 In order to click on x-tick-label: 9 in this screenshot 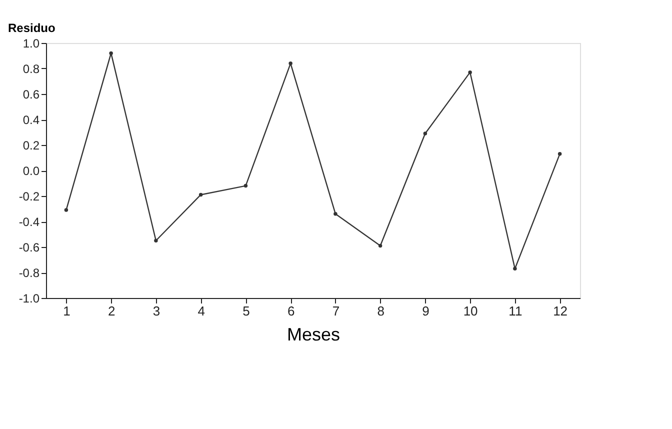, I will do `click(426, 311)`.